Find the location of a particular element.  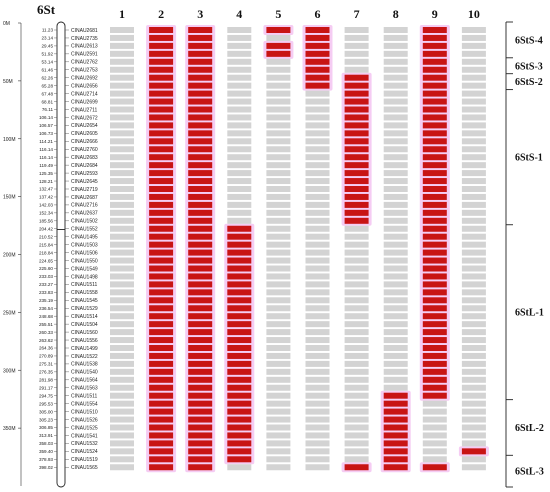

marker-name: CINAU2656 is located at coordinates (84, 86).